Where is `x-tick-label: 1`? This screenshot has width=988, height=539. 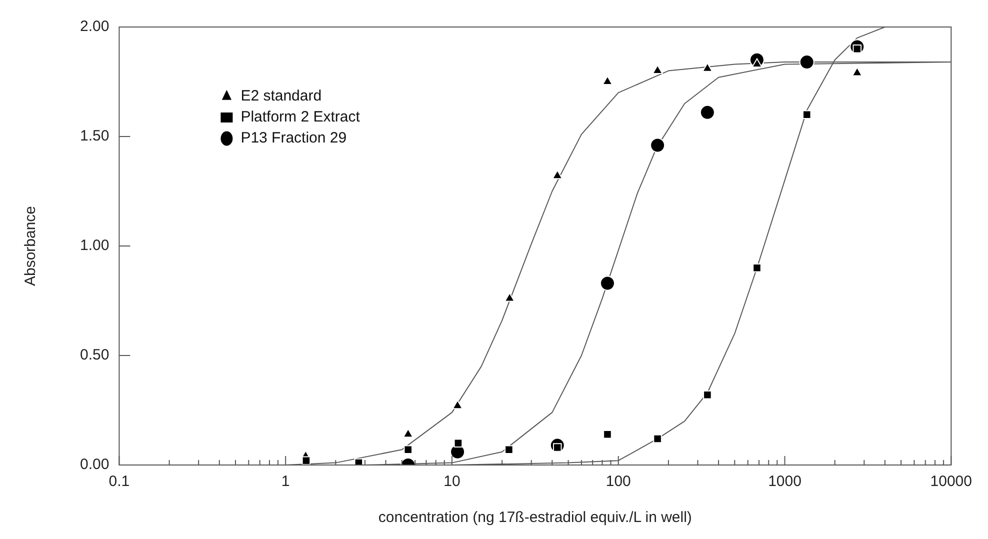 x-tick-label: 1 is located at coordinates (285, 481).